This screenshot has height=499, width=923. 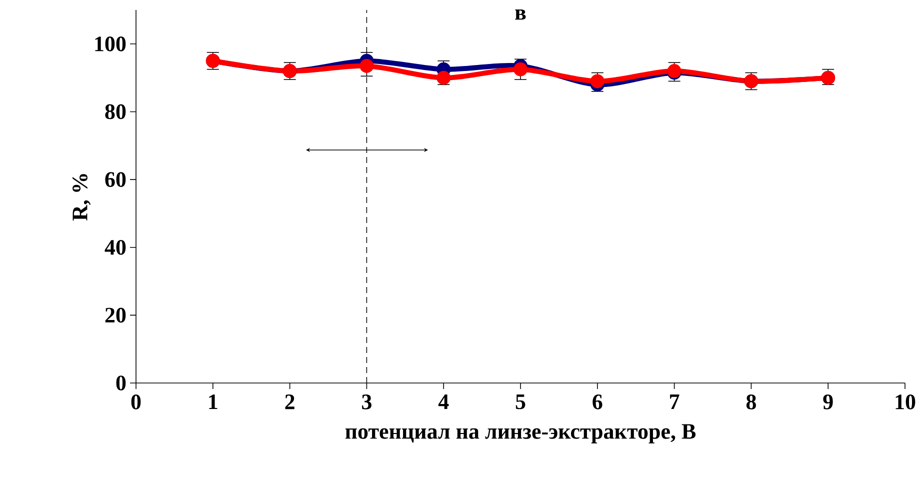 I want to click on chart-title: в, so click(x=520, y=15).